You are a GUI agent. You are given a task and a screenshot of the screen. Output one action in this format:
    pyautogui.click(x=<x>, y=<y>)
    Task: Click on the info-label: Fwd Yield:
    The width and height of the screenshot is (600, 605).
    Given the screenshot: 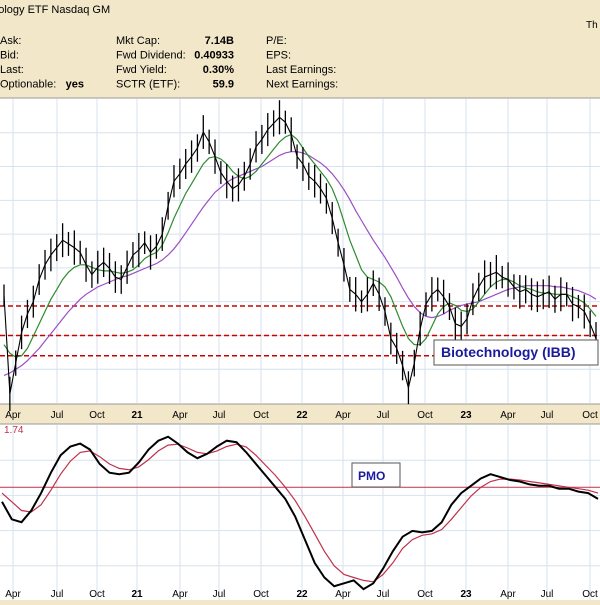 What is the action you would take?
    pyautogui.click(x=141, y=70)
    